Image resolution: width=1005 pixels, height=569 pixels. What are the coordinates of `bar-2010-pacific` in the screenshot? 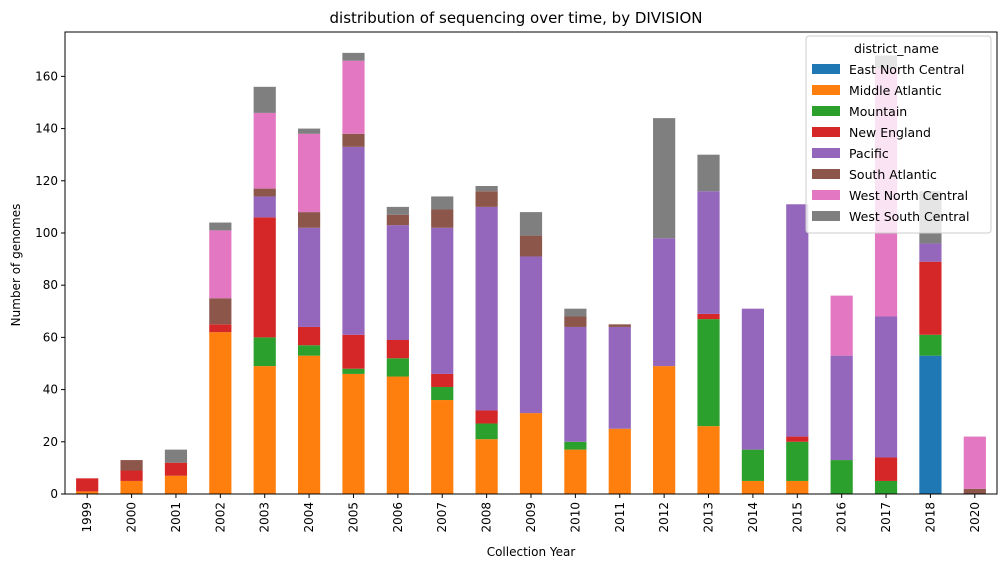 It's located at (575, 384).